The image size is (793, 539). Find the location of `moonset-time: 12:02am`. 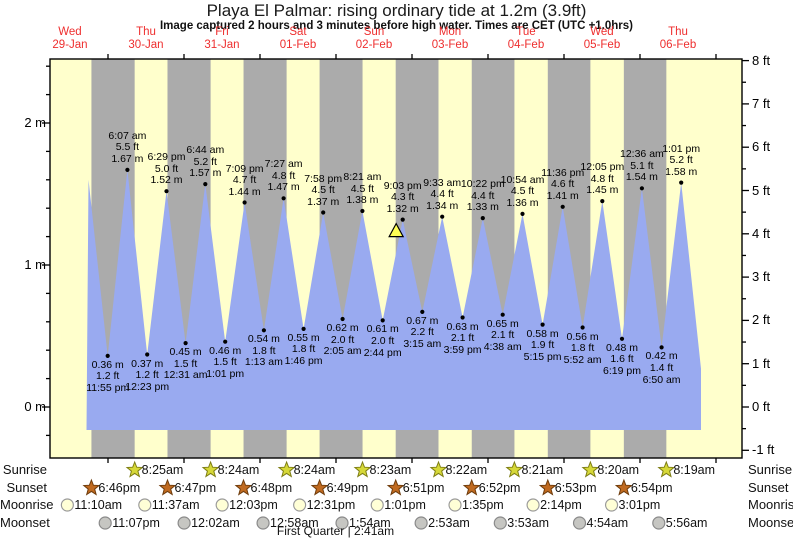

moonset-time: 12:02am is located at coordinates (215, 523).